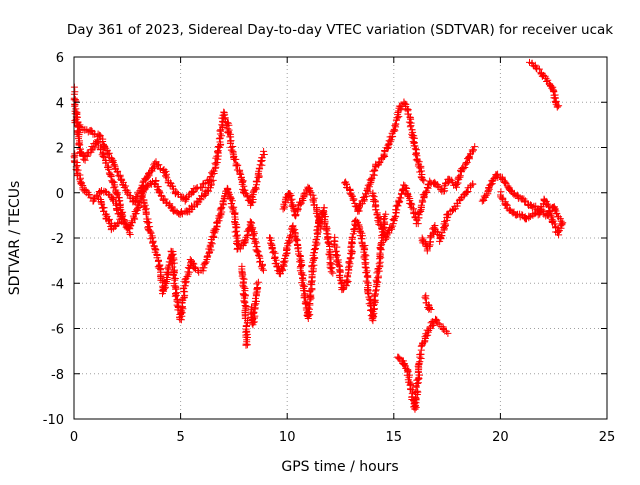 The width and height of the screenshot is (640, 485). Describe the element at coordinates (60, 103) in the screenshot. I see `y-tick-label: 4` at that location.